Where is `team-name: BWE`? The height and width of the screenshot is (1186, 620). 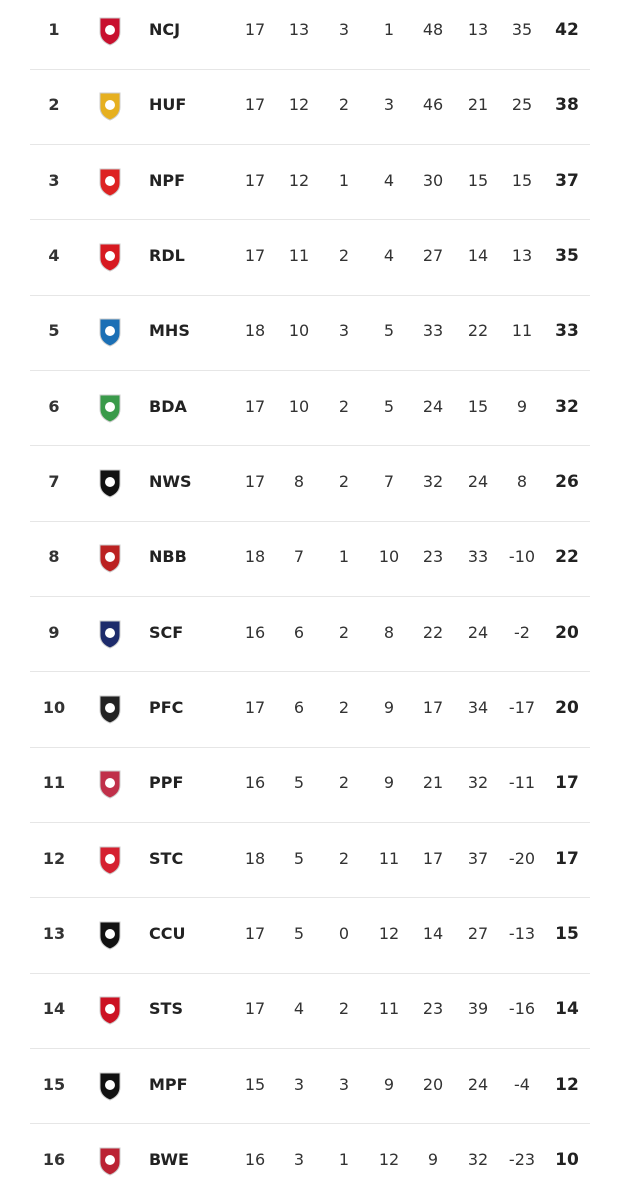
team-name: BWE is located at coordinates (169, 1159).